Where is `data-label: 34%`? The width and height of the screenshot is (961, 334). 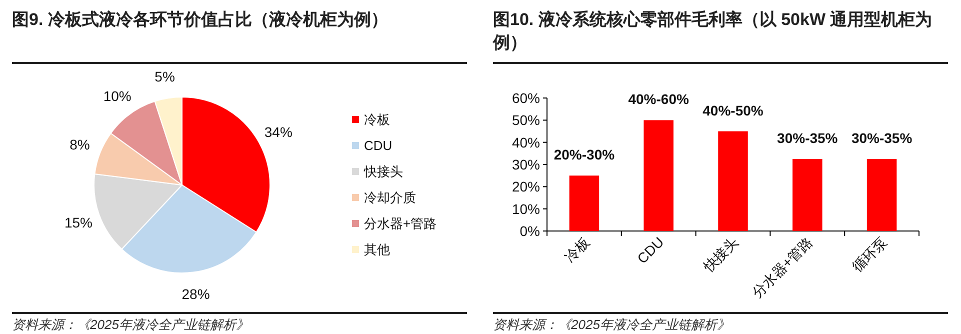
data-label: 34% is located at coordinates (278, 132).